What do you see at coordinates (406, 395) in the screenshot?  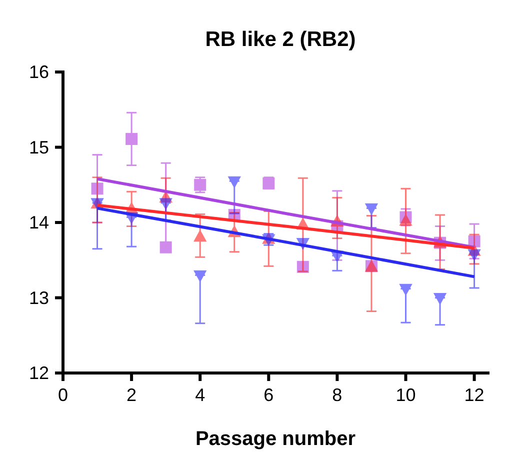 I see `x-tick-label: 10` at bounding box center [406, 395].